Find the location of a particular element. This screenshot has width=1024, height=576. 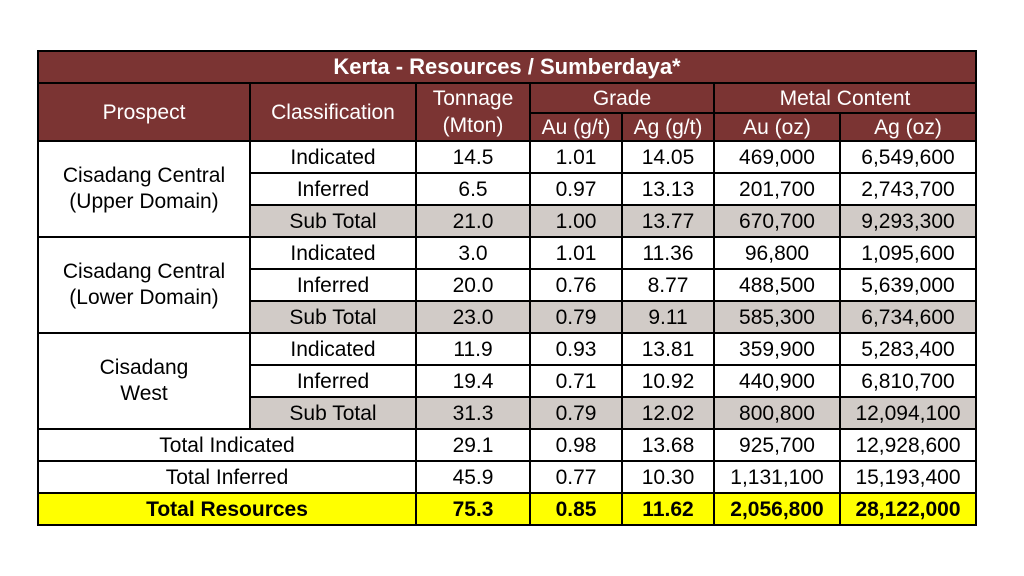

header-metal-content: Metal Content is located at coordinates (845, 98).